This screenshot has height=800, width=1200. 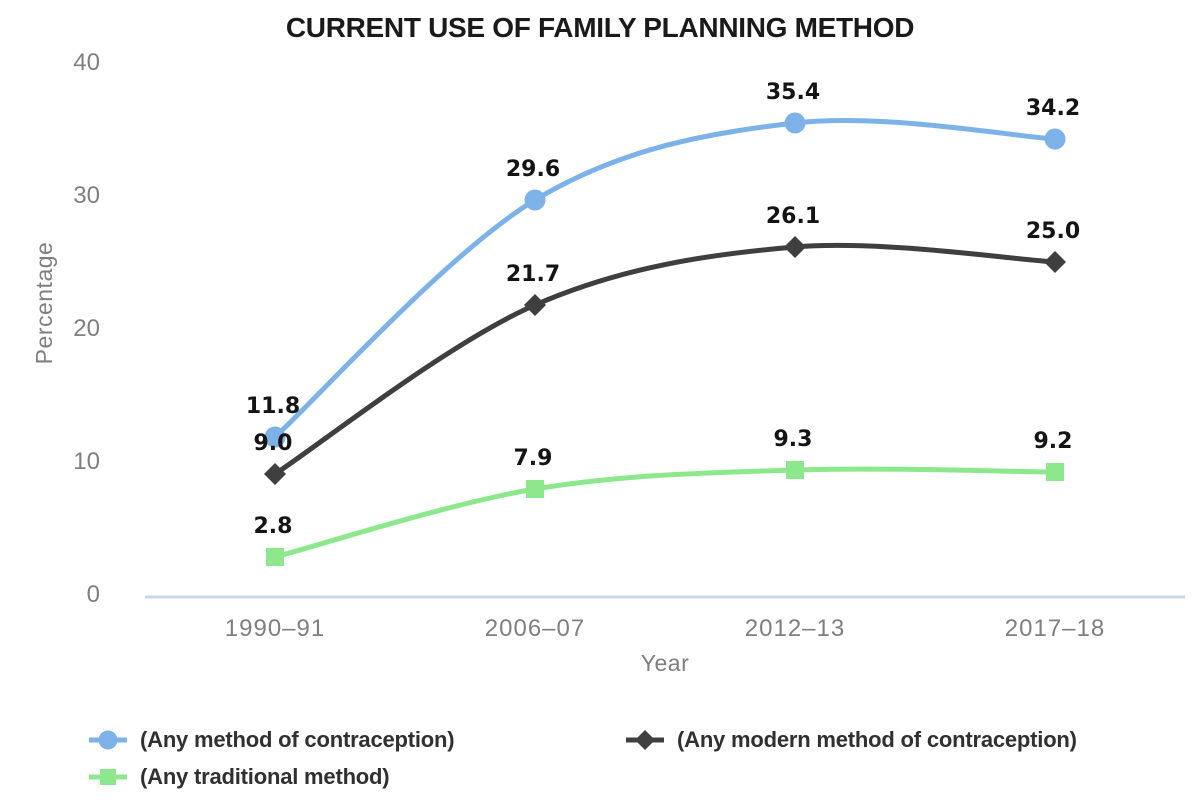 What do you see at coordinates (665, 663) in the screenshot?
I see `x-axis-title: Year` at bounding box center [665, 663].